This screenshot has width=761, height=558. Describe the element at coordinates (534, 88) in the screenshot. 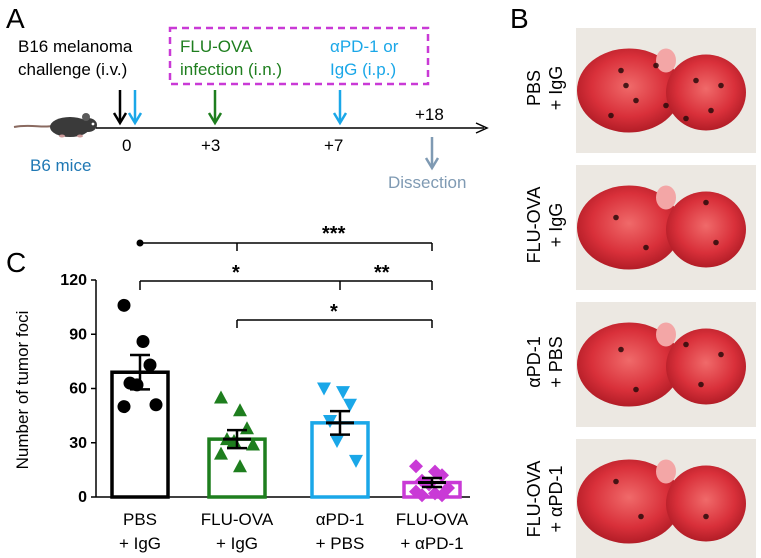

I see `lung-row-label-line1: PBS` at that location.